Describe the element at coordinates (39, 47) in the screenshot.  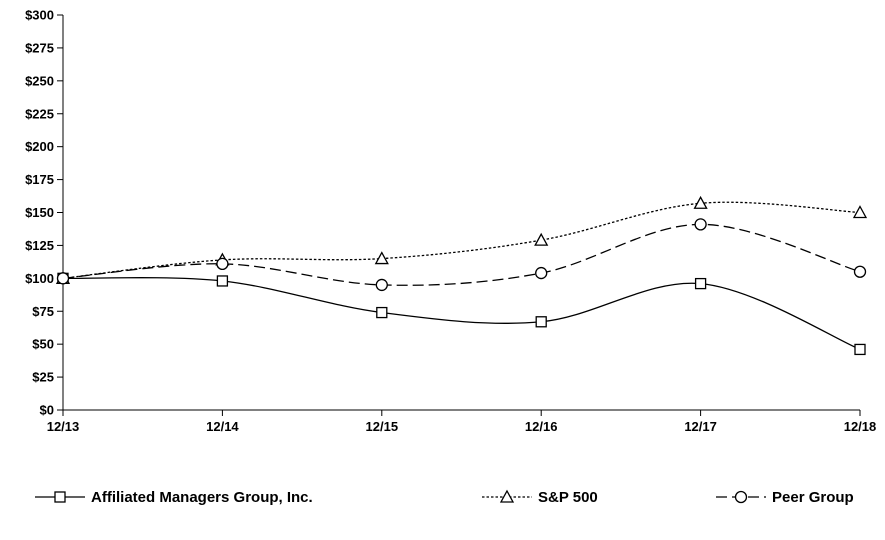
I see `y-tick-label: $275` at that location.